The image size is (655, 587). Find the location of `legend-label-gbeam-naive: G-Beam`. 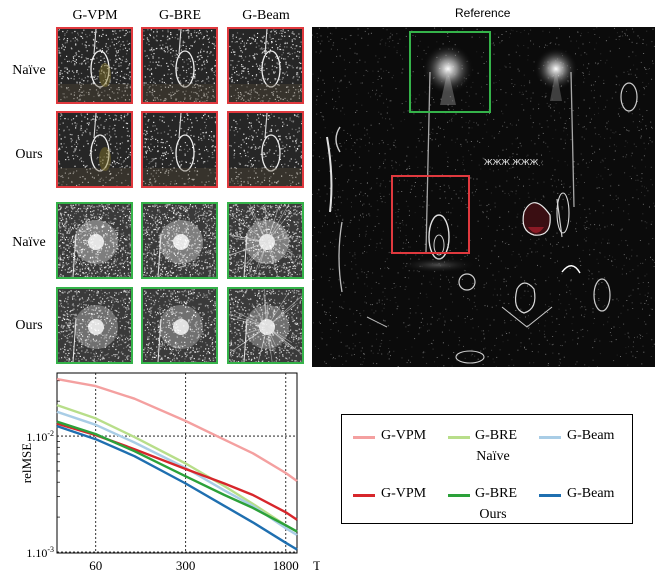

legend-label-gbeam-naive: G-Beam is located at coordinates (590, 436).